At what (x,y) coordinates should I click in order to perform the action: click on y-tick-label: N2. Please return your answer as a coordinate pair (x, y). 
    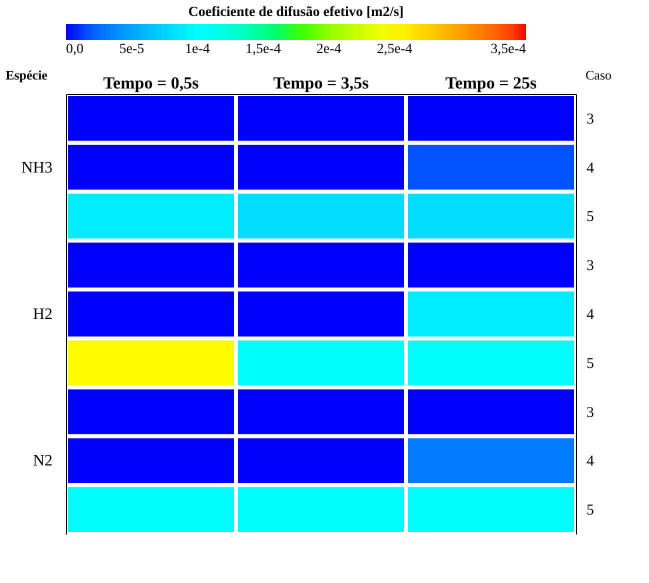
    Looking at the image, I should click on (42, 461).